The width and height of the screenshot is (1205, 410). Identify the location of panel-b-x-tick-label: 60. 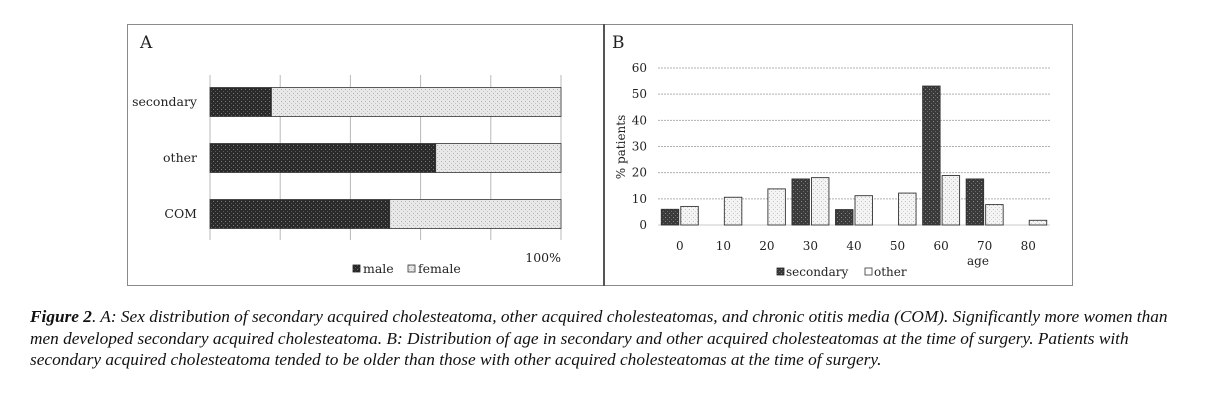
(940, 246).